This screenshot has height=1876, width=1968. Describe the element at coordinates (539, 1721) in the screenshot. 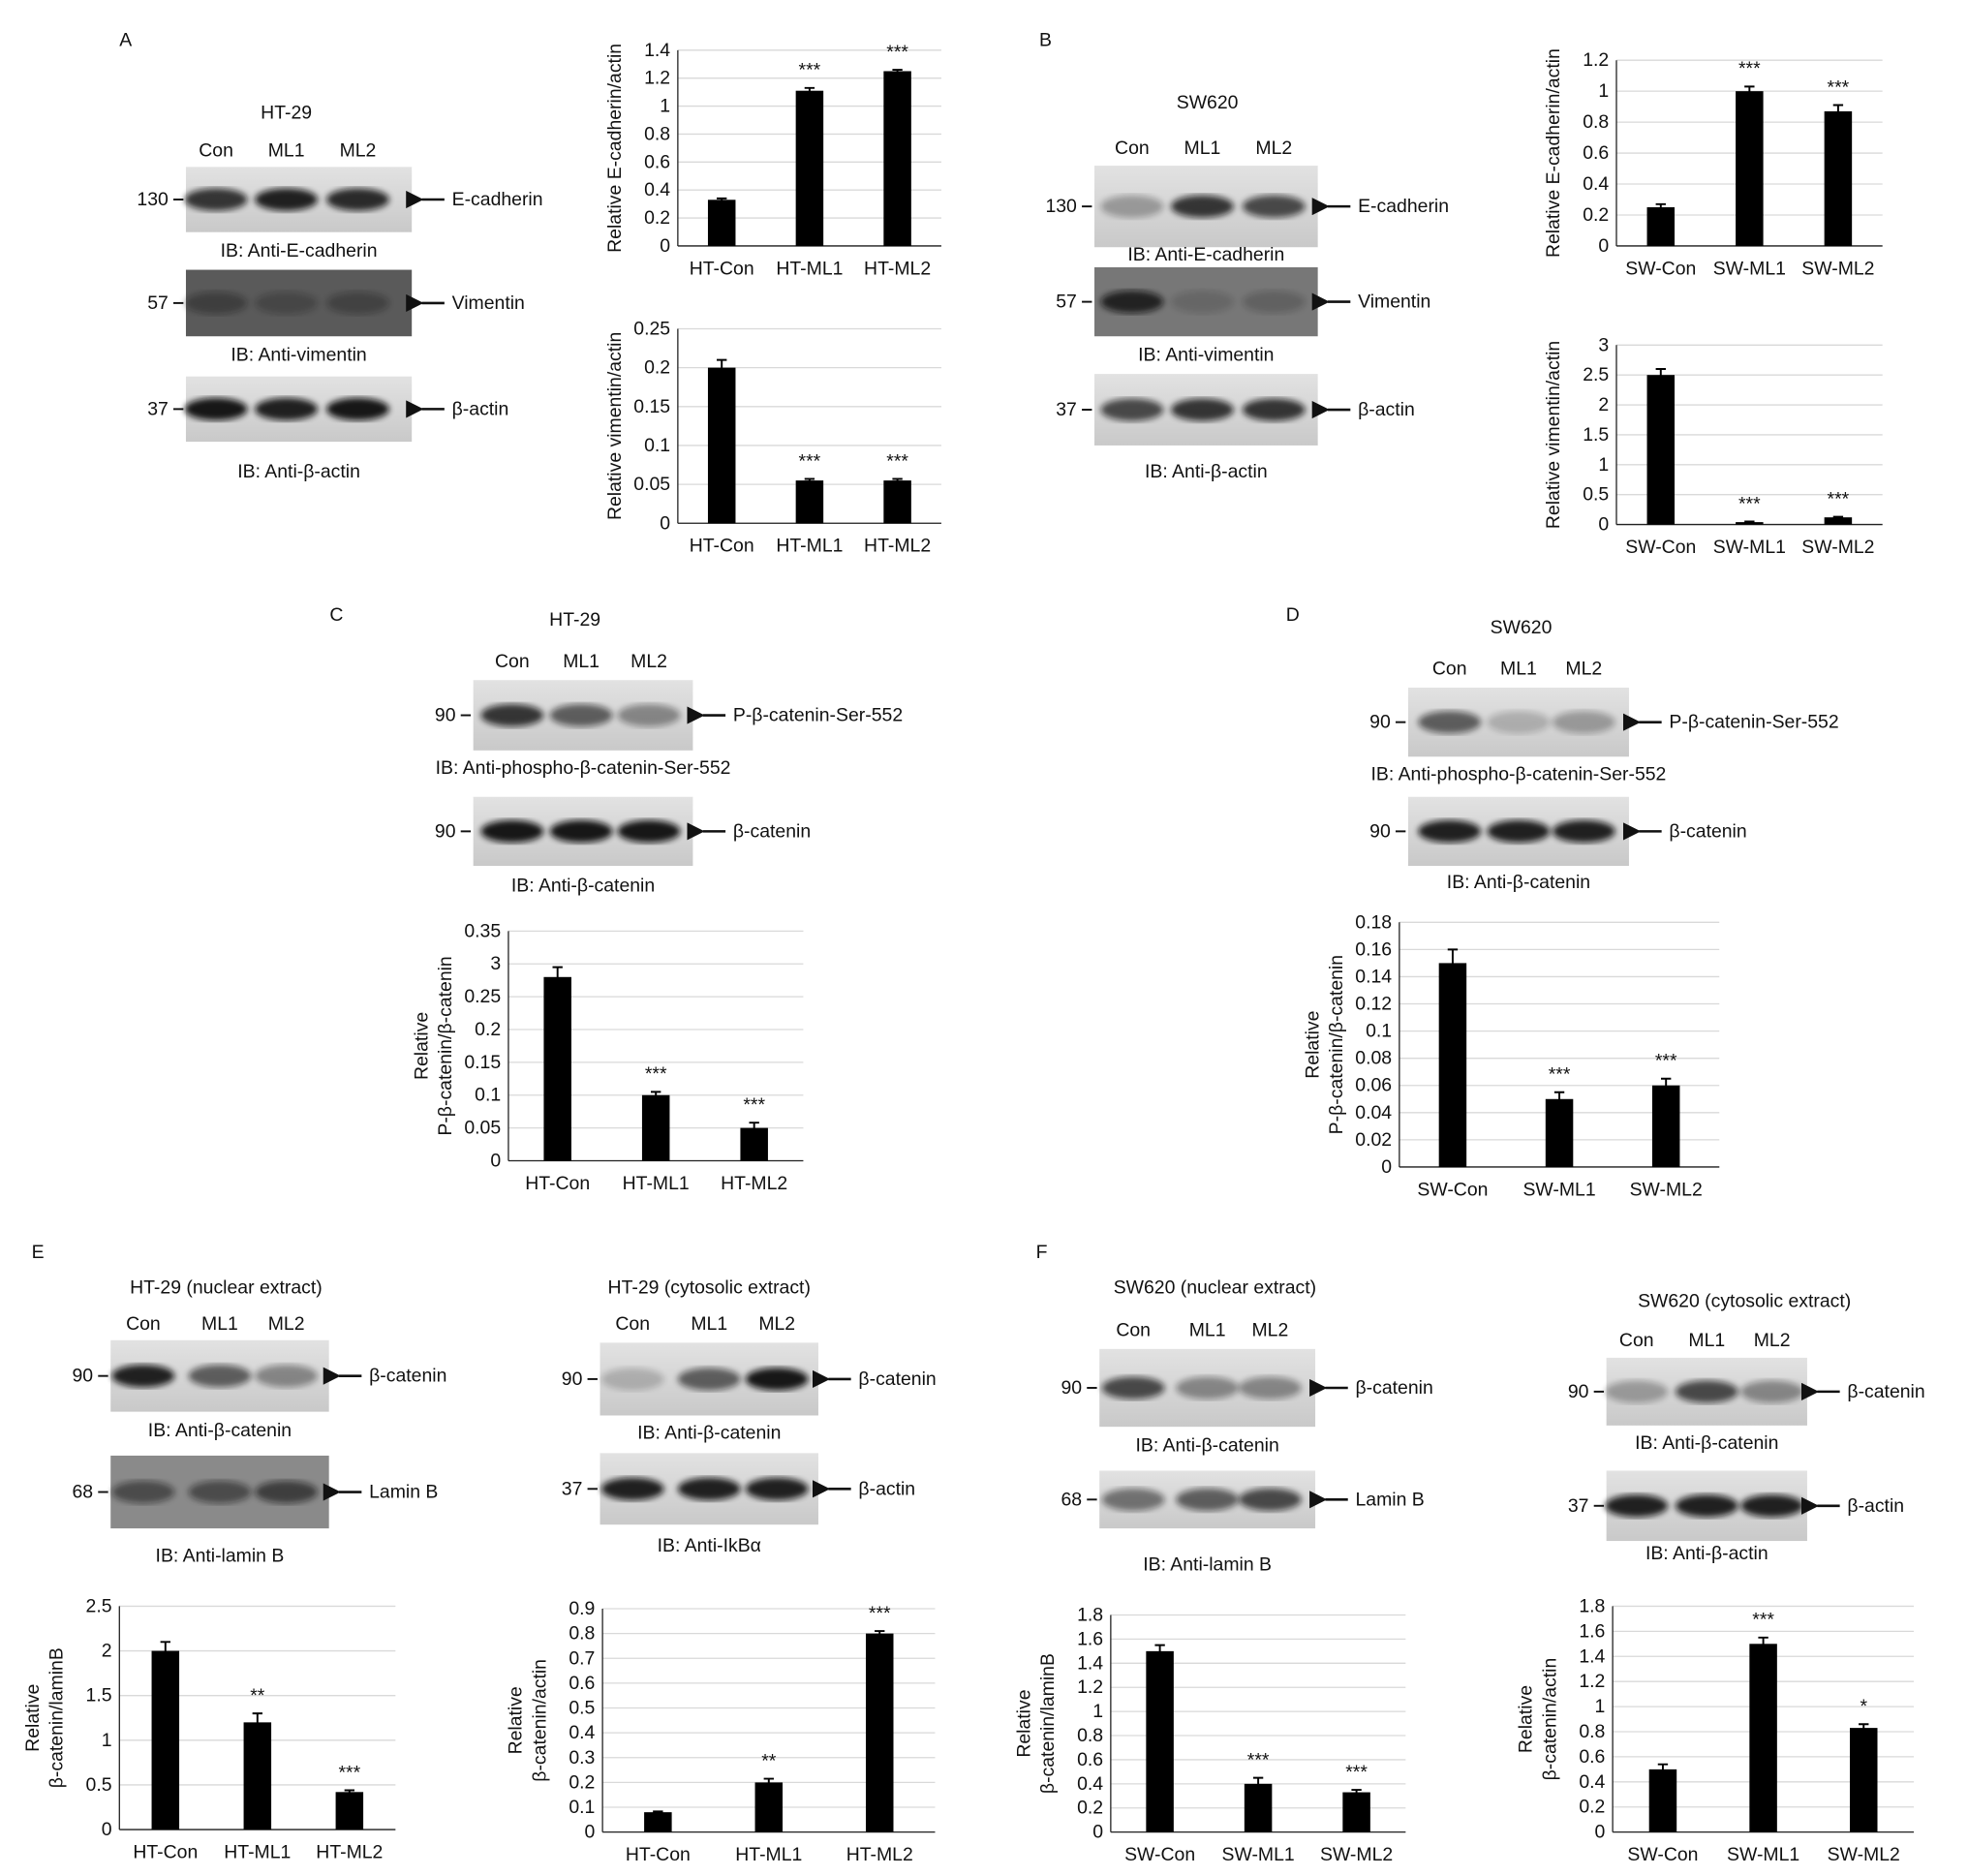

I see `y-axis-label: β-catenin/actin` at that location.